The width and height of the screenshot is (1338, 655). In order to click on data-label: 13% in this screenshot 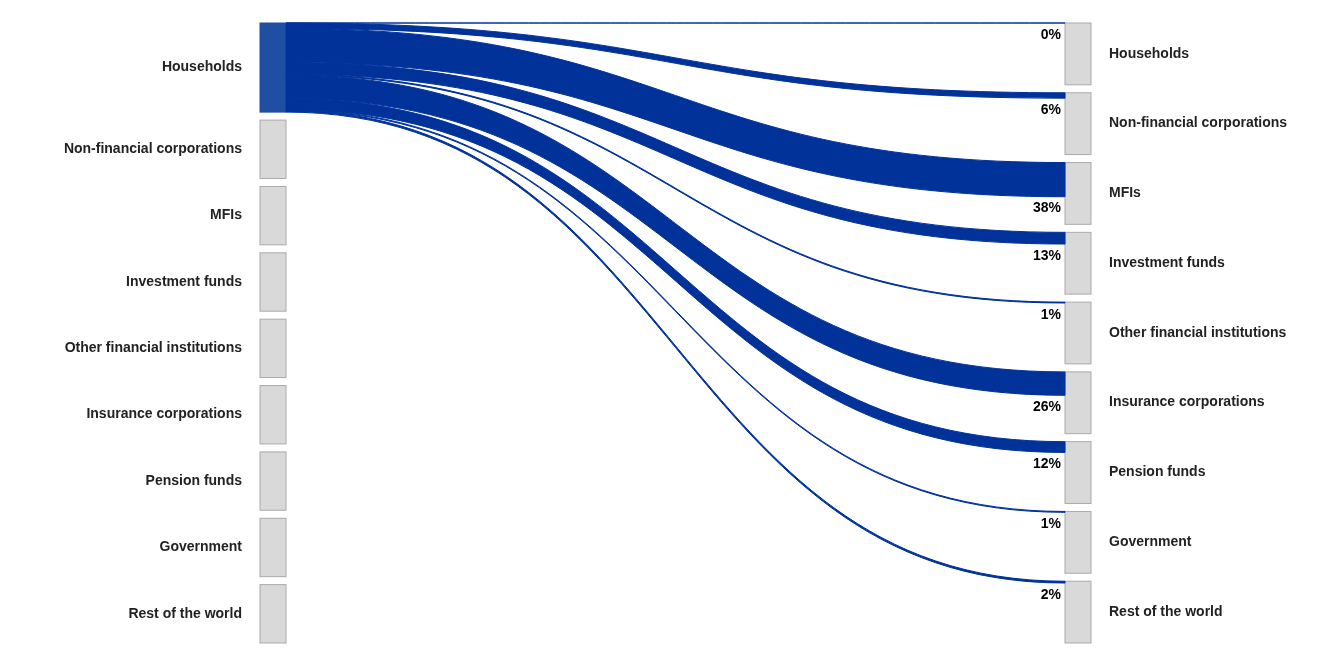, I will do `click(1047, 254)`.